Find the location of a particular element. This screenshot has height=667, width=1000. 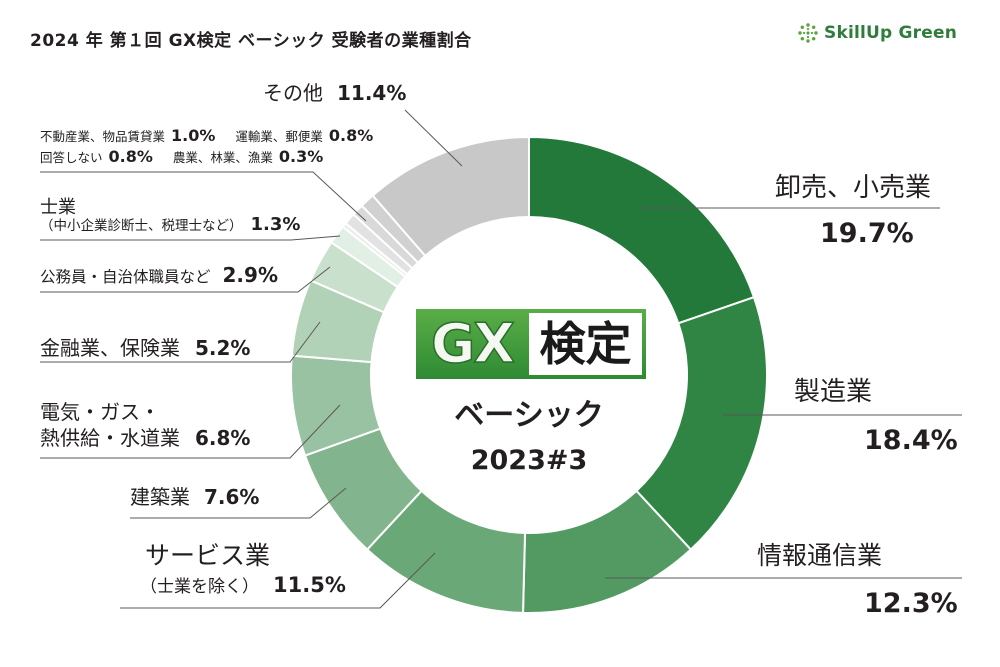

label-licensed-professionals-name: 士業 is located at coordinates (58, 207).